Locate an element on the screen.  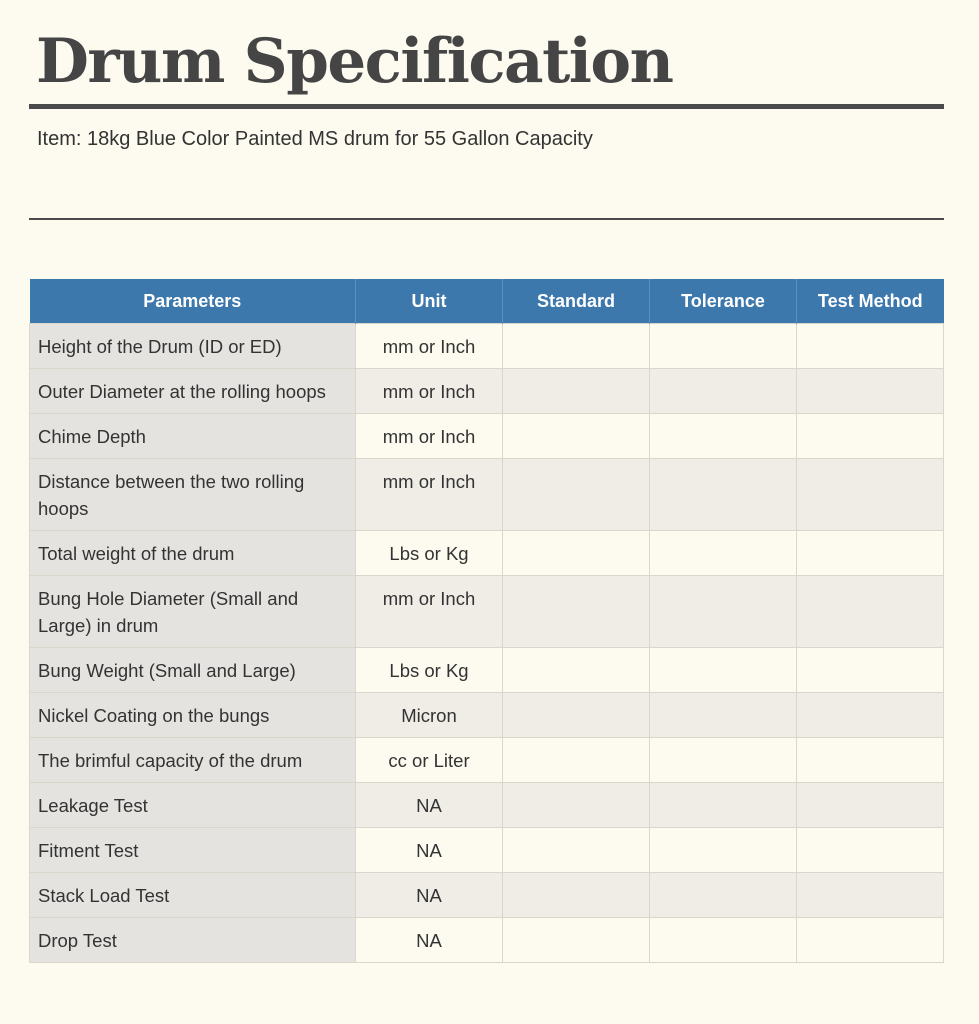
parameter-cell: Height of the Drum (ID or ED) is located at coordinates (192, 346).